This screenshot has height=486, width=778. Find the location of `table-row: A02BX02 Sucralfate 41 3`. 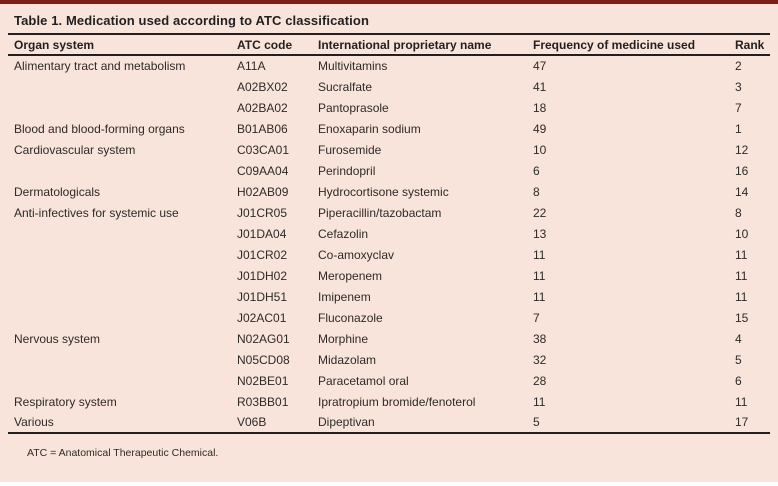

table-row: A02BX02 Sucralfate 41 3 is located at coordinates (389, 86).